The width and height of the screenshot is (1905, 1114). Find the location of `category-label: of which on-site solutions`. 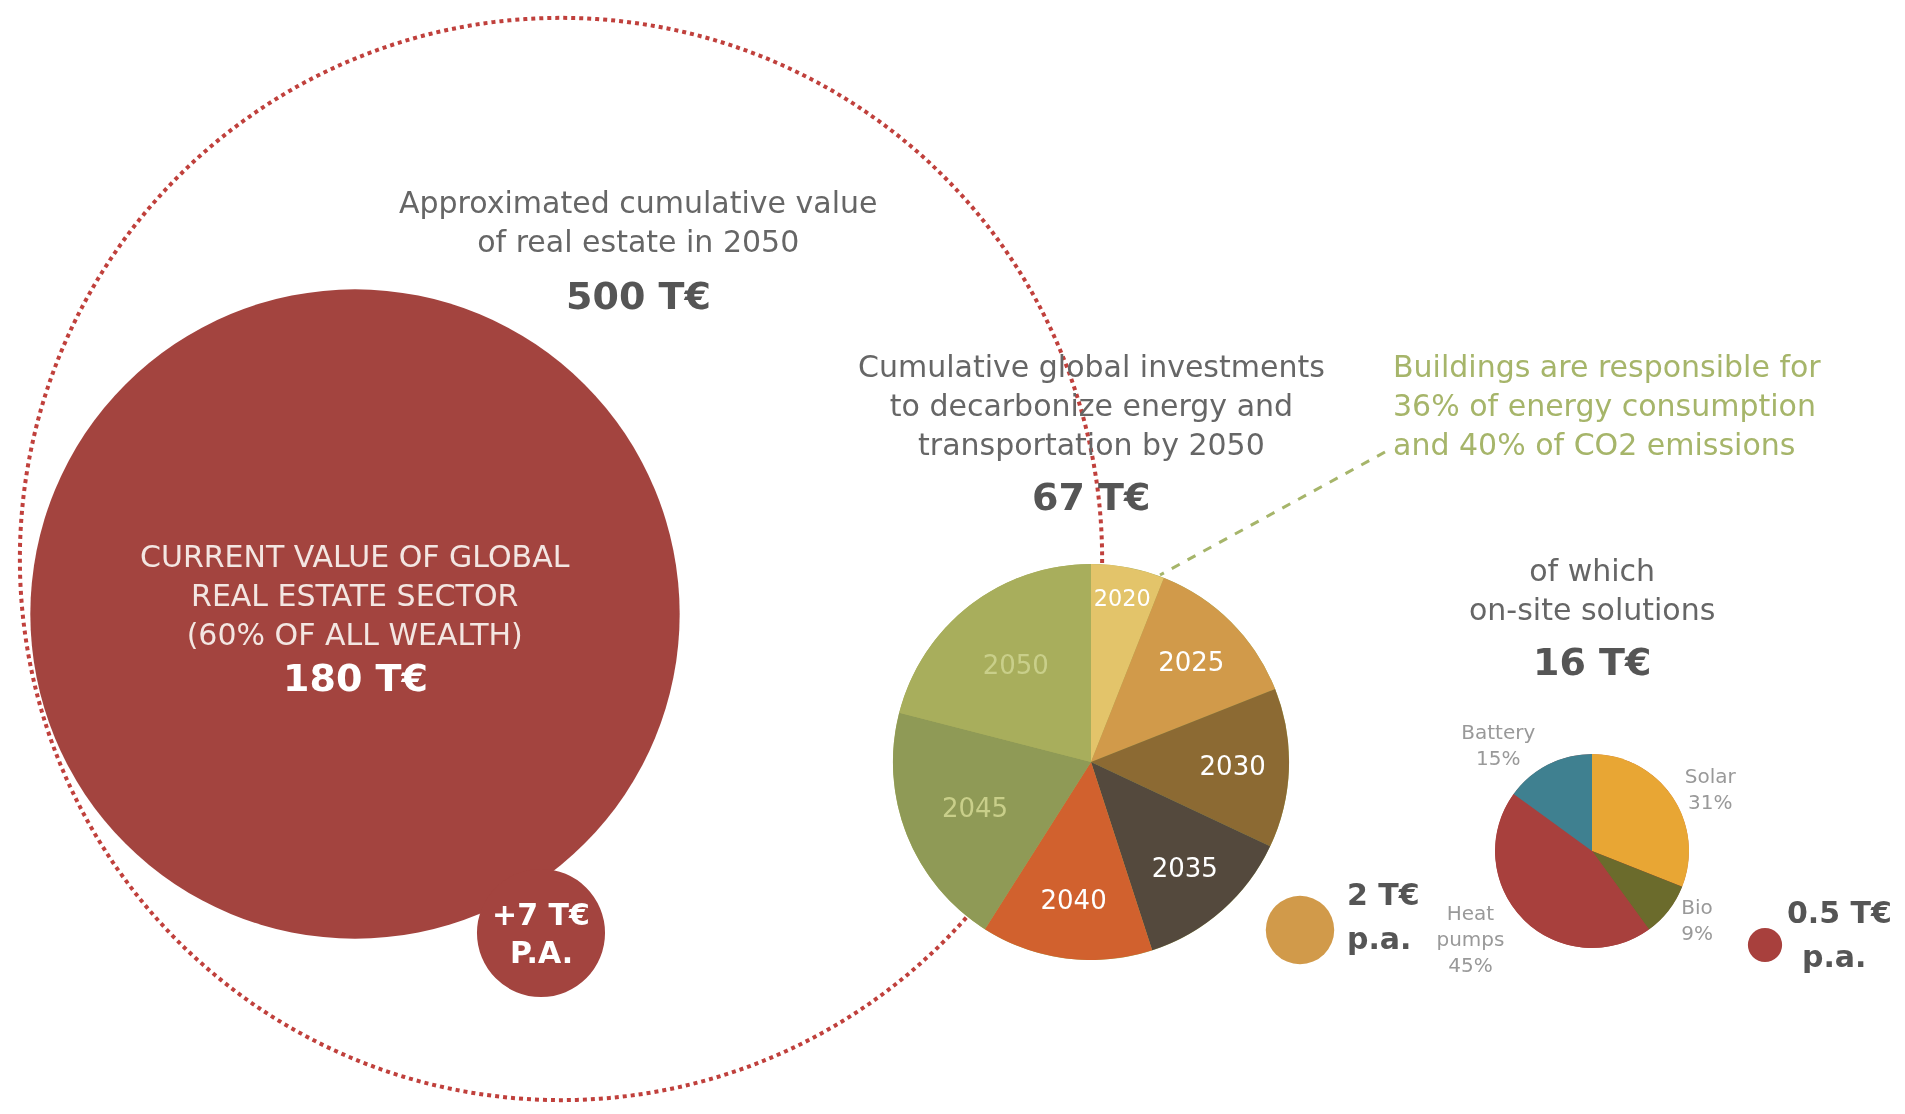

category-label: of which on-site solutions is located at coordinates (1592, 590).